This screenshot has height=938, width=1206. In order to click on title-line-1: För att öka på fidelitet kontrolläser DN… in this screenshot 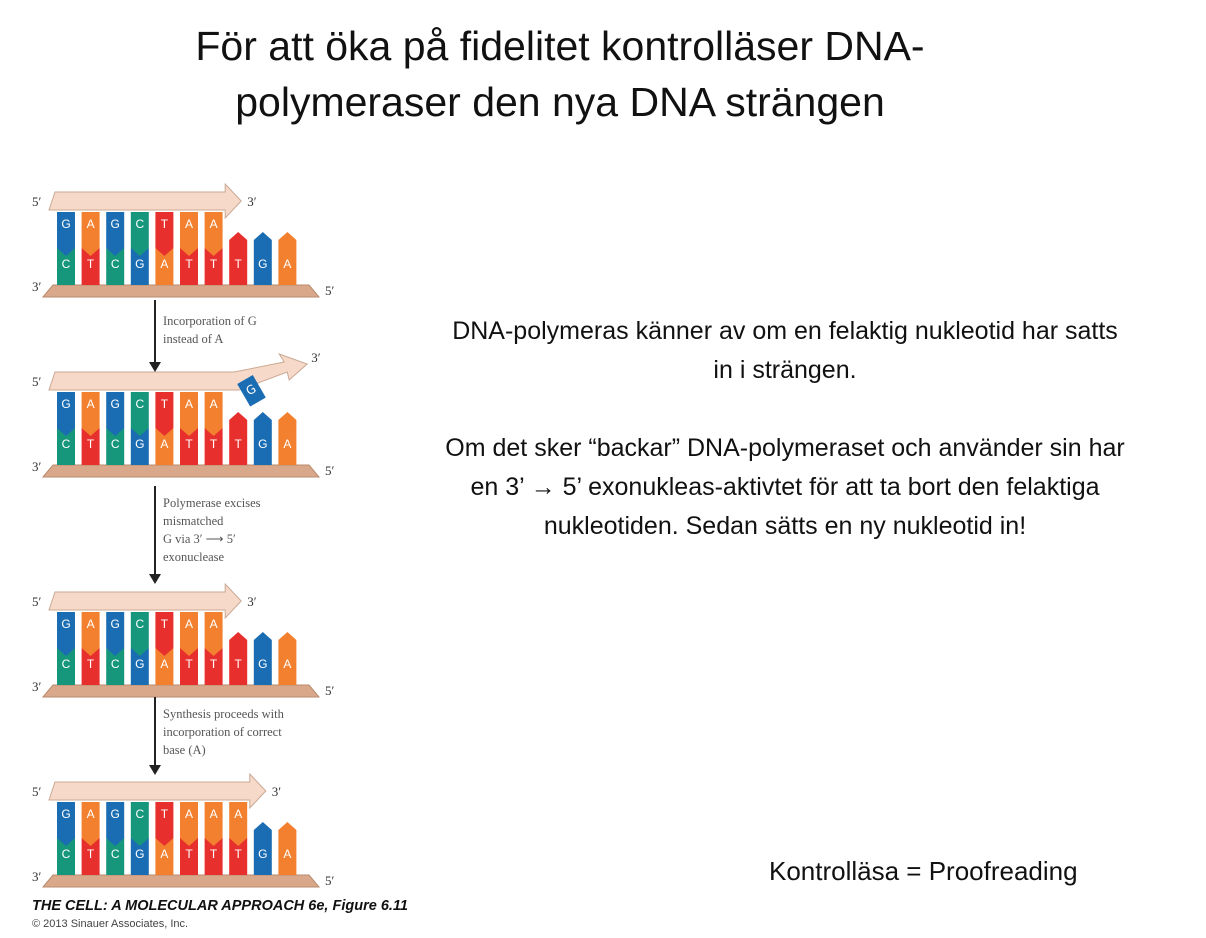, I will do `click(560, 46)`.